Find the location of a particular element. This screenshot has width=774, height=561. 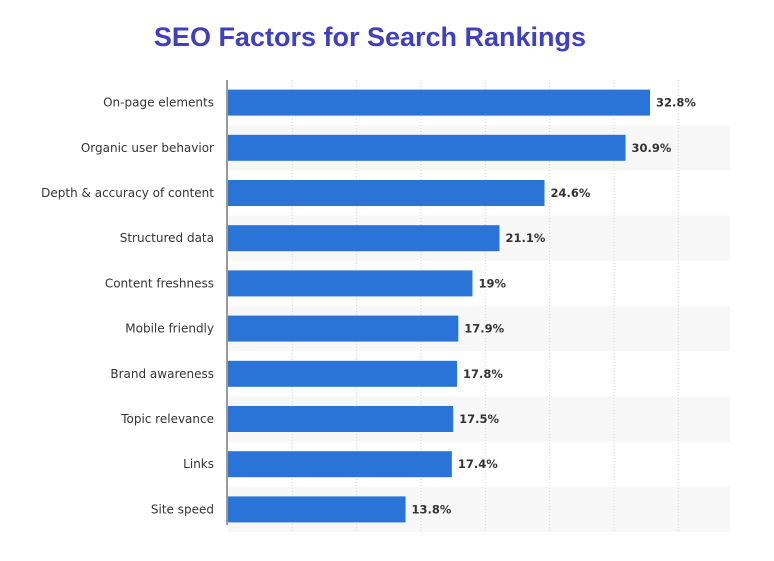

value-label: 30.9% is located at coordinates (652, 148).